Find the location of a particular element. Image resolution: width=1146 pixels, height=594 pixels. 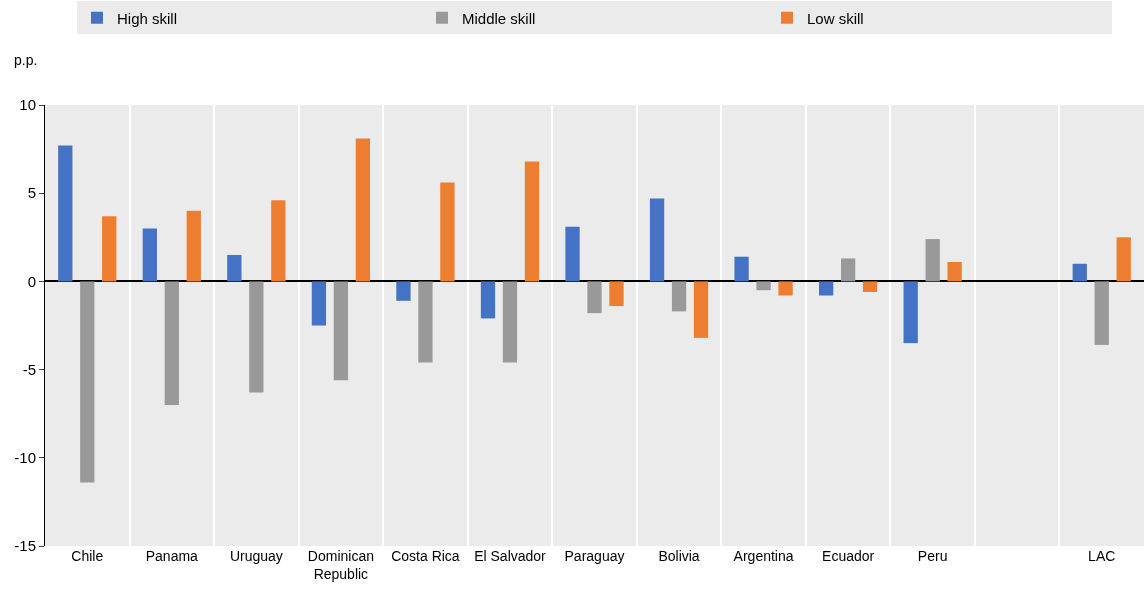

x-tick-label: Peru is located at coordinates (932, 556).